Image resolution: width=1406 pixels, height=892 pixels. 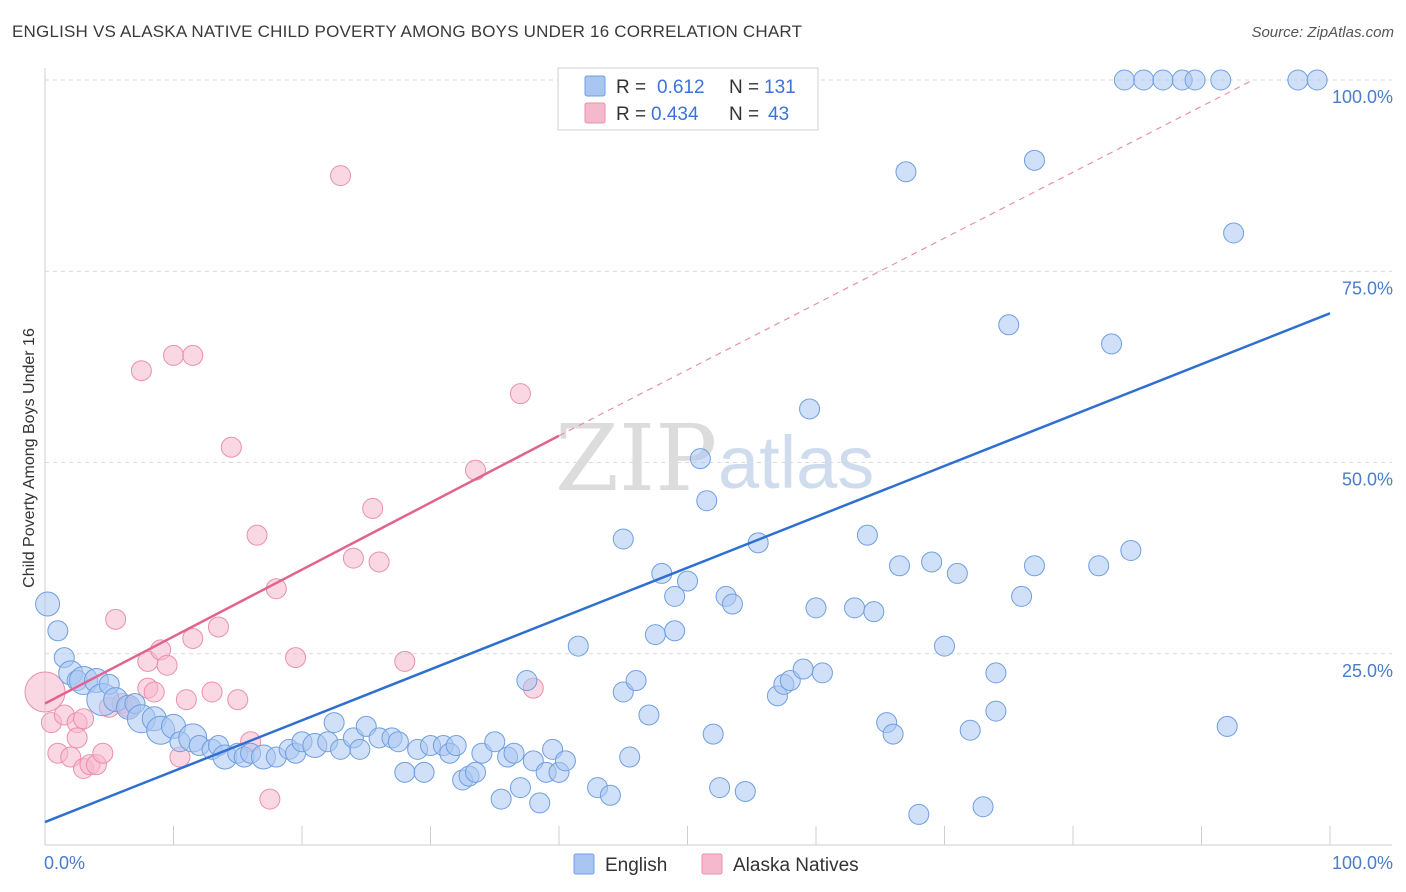 I want to click on x-tick-label: 100.0%, so click(x=1362, y=863).